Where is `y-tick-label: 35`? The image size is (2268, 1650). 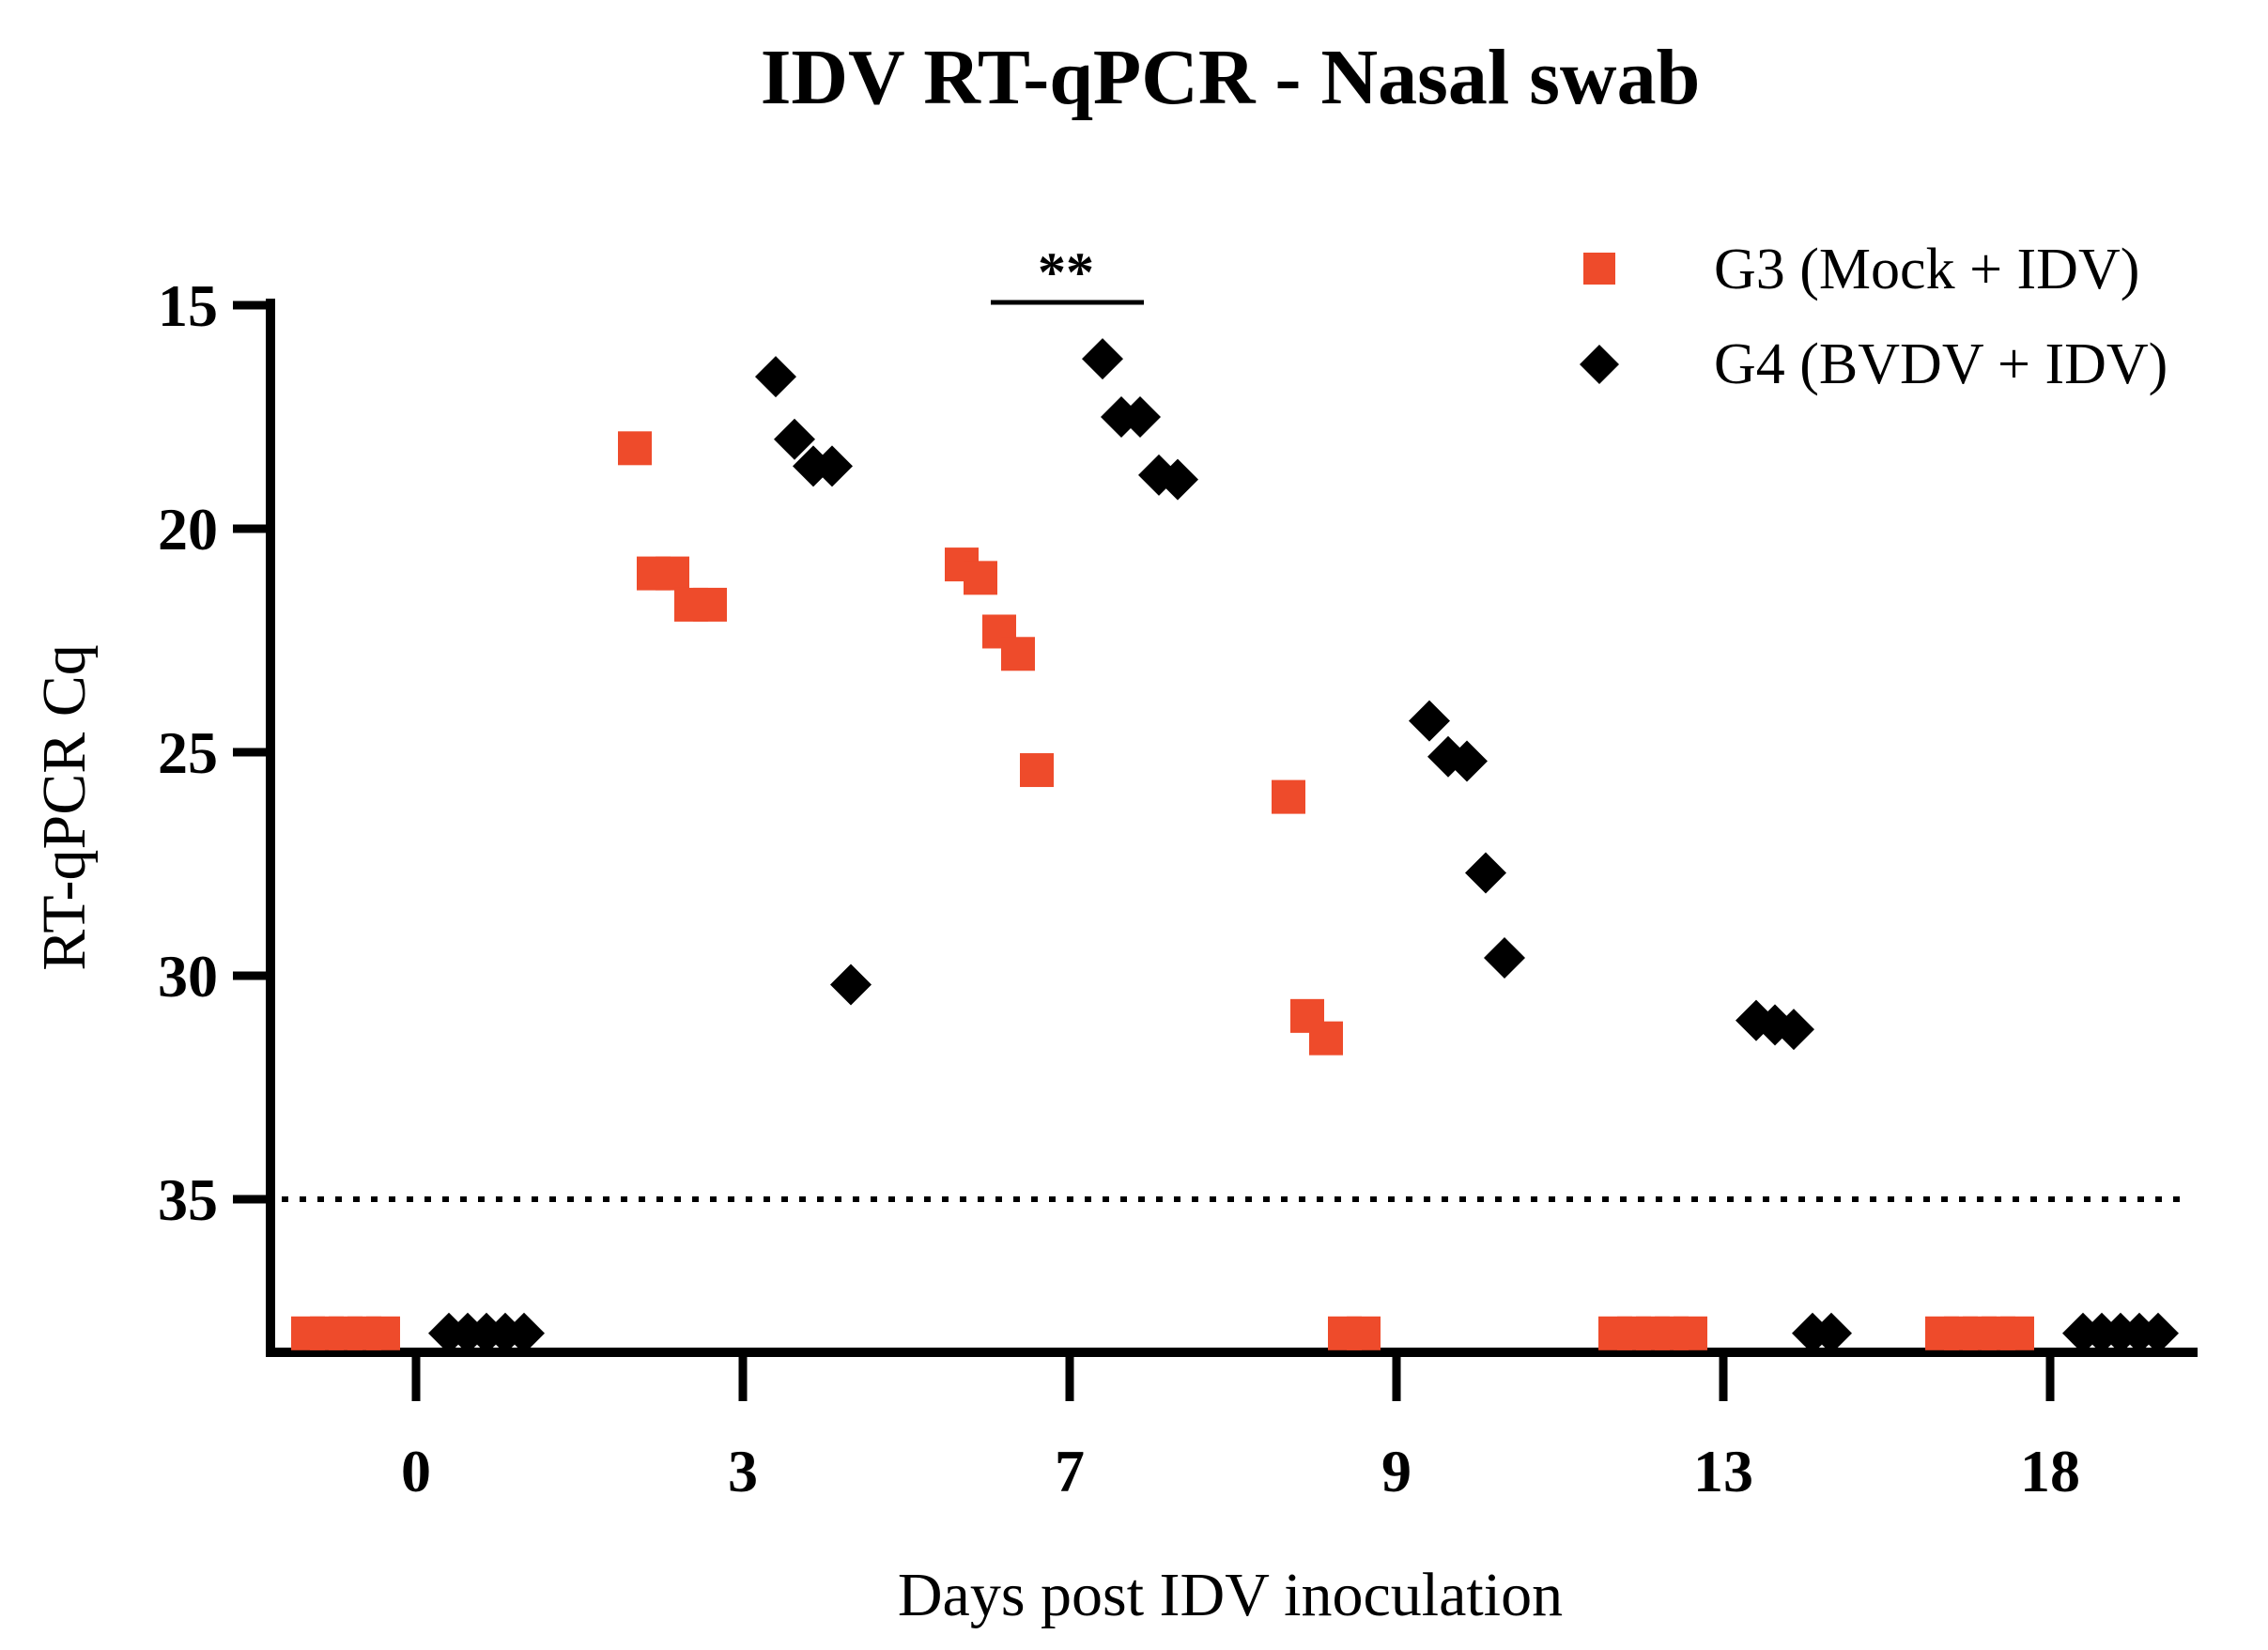 y-tick-label: 35 is located at coordinates (188, 1200).